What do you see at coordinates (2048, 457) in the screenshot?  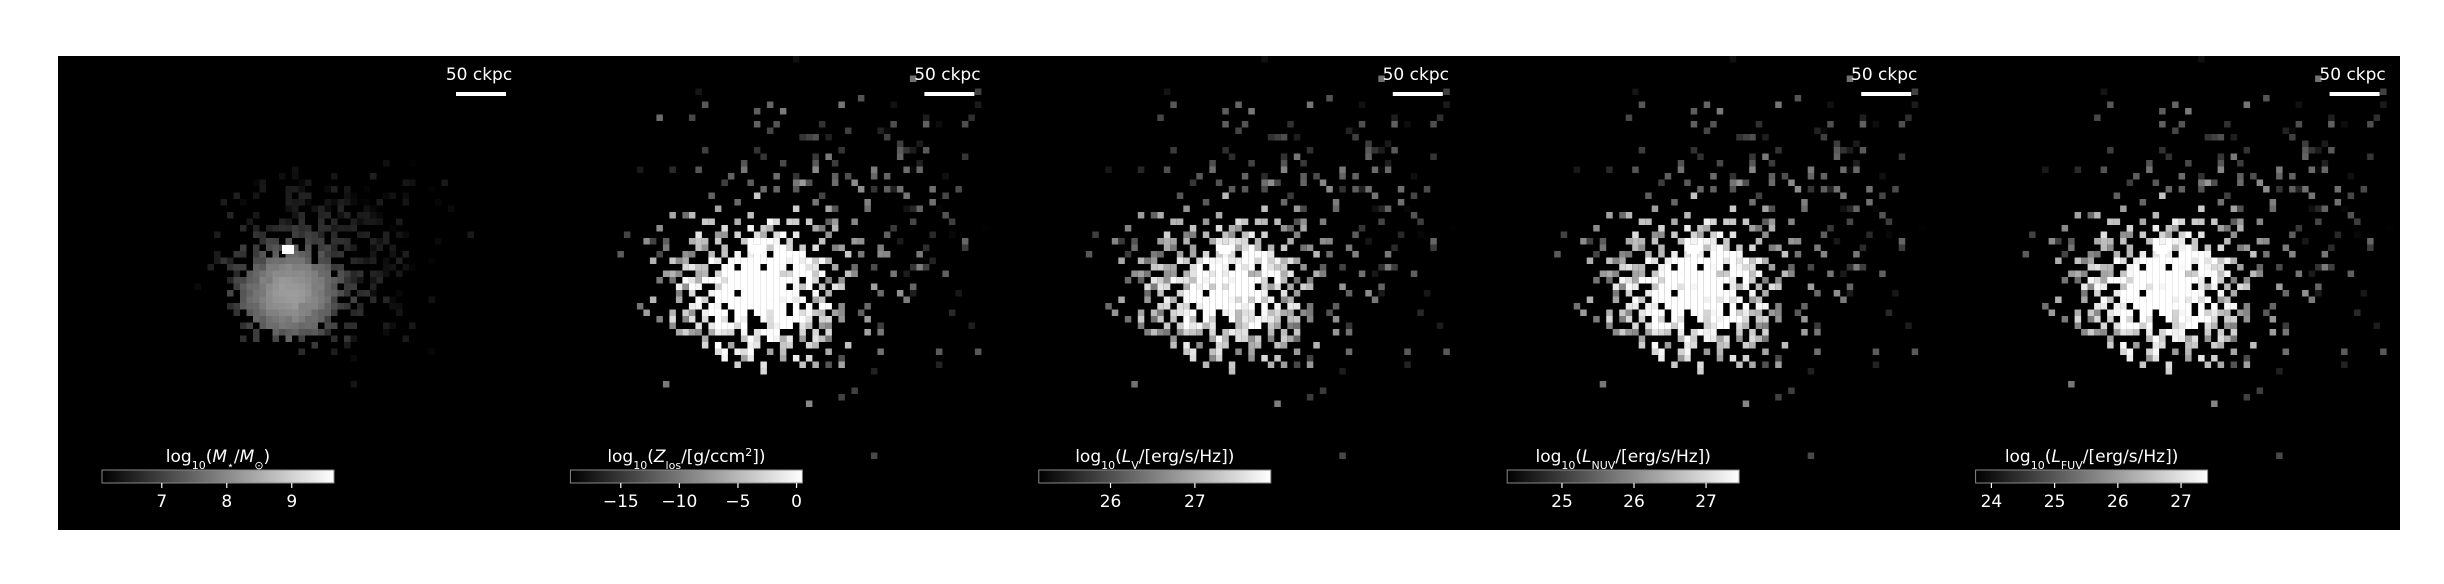 I see `label-part: (` at bounding box center [2048, 457].